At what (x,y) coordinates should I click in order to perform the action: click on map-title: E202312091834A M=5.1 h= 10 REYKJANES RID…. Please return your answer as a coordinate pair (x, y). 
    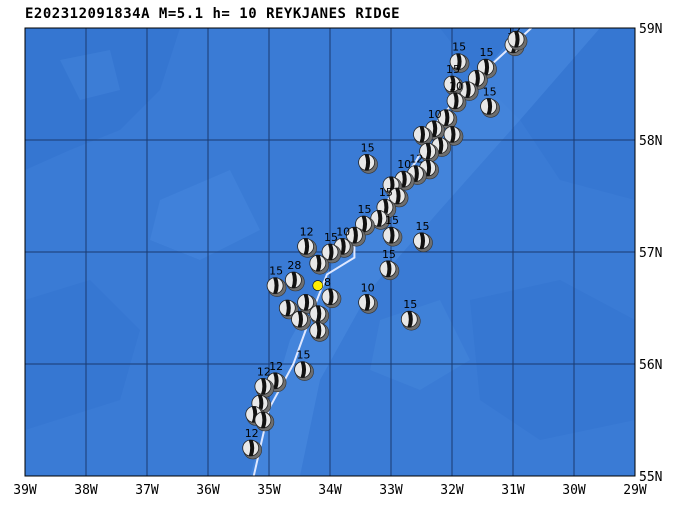
    Looking at the image, I should click on (213, 14).